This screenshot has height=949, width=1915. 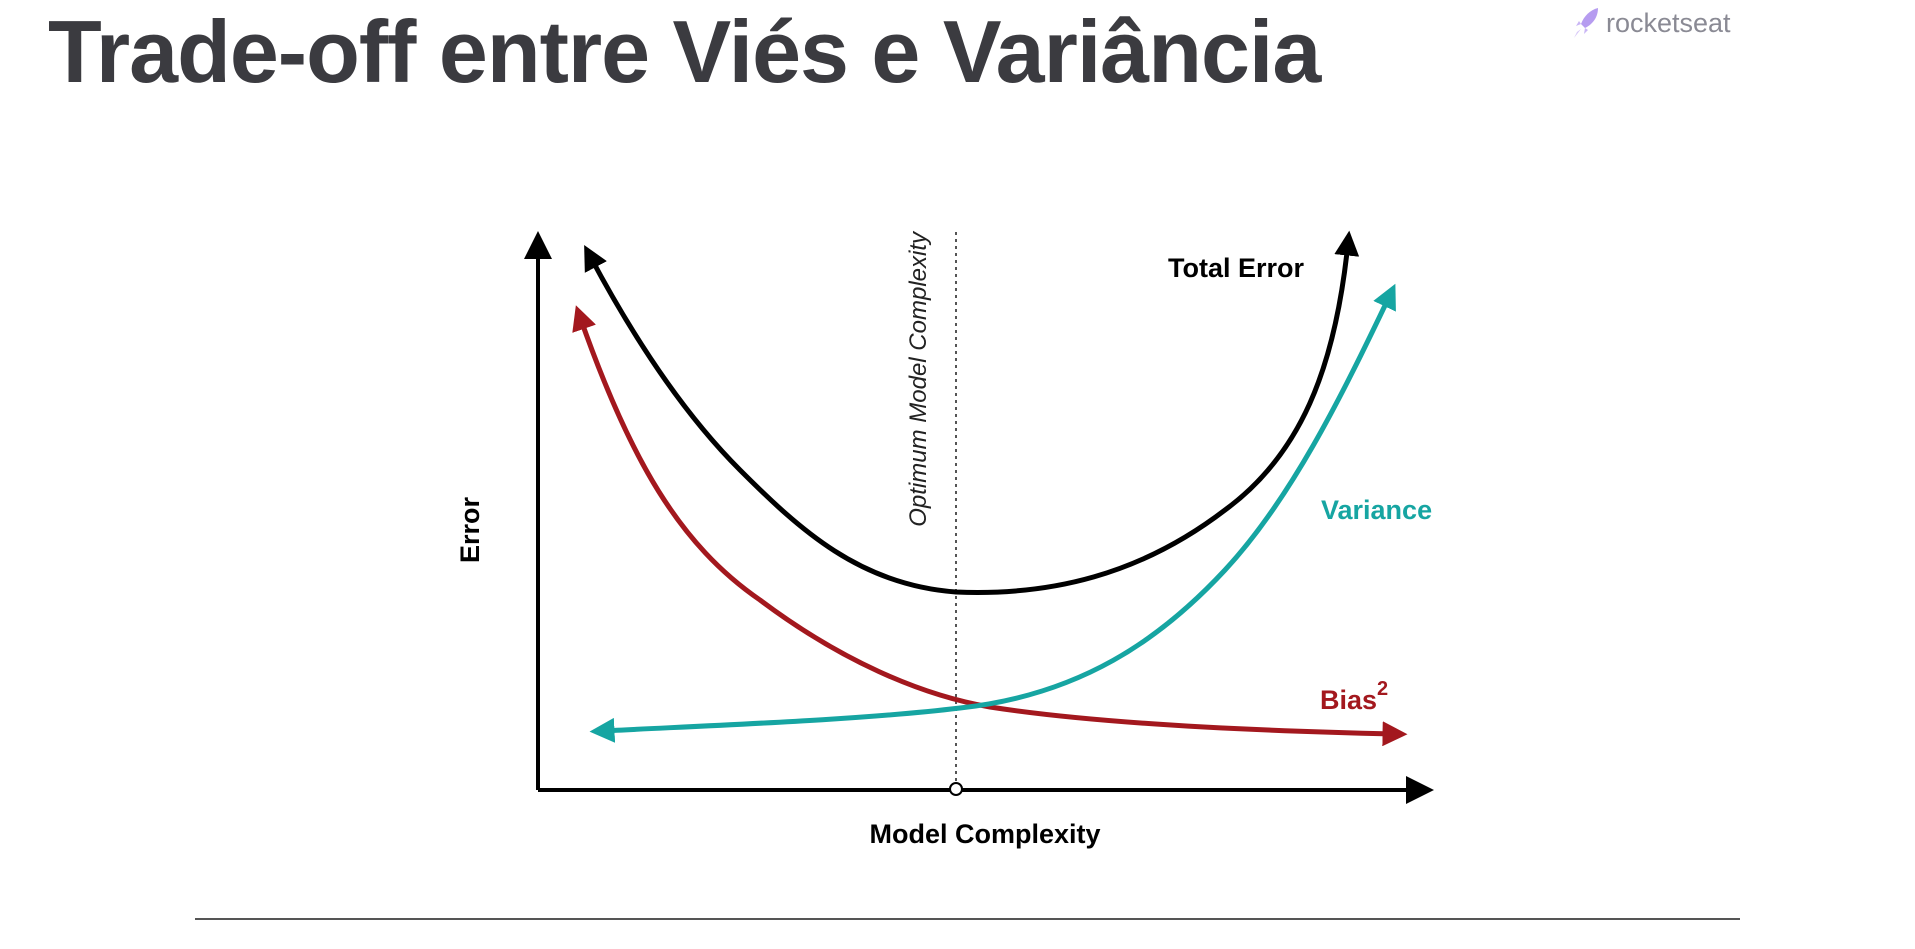 I want to click on rocket-icon, so click(x=1586, y=23).